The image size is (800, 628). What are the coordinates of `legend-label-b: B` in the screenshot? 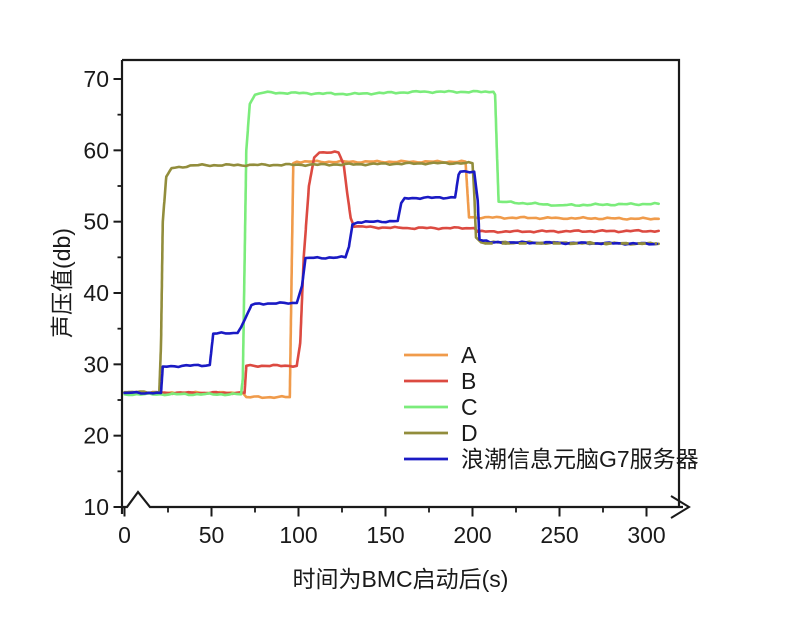 It's located at (468, 381).